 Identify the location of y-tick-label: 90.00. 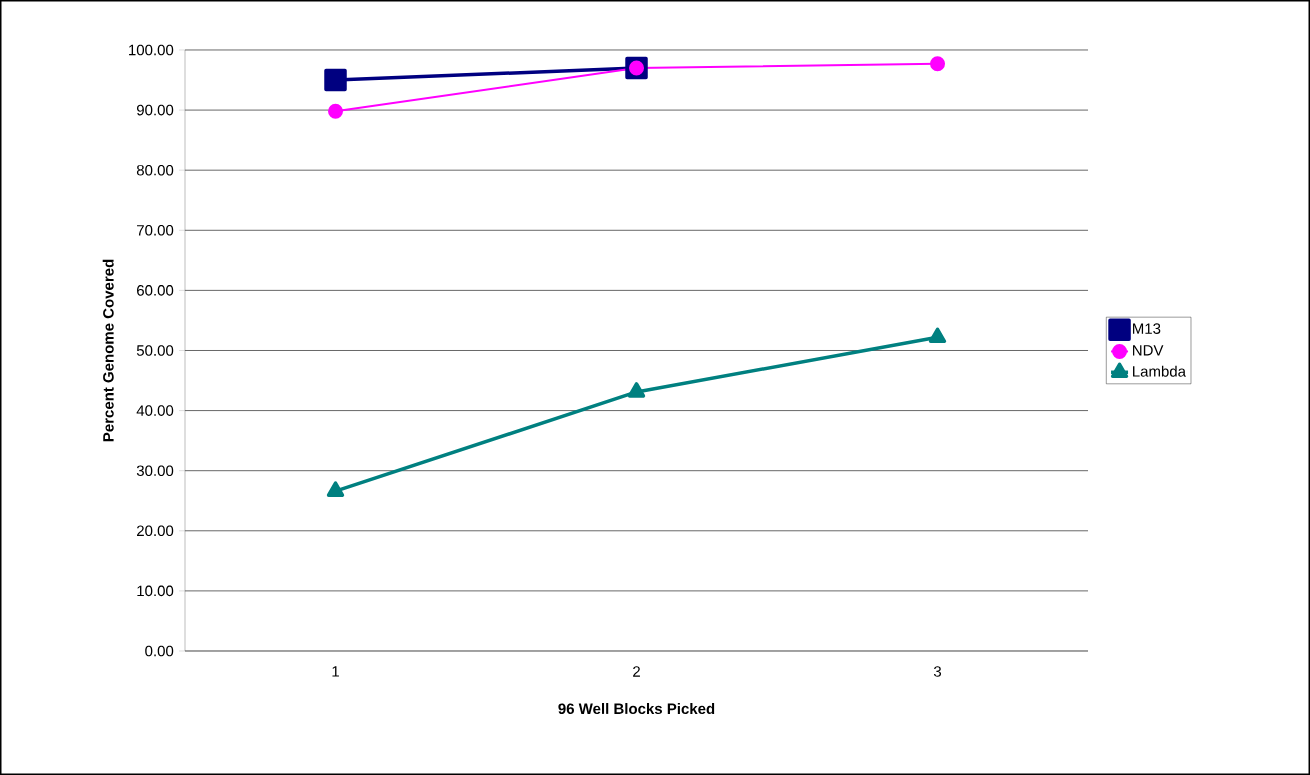
(155, 110).